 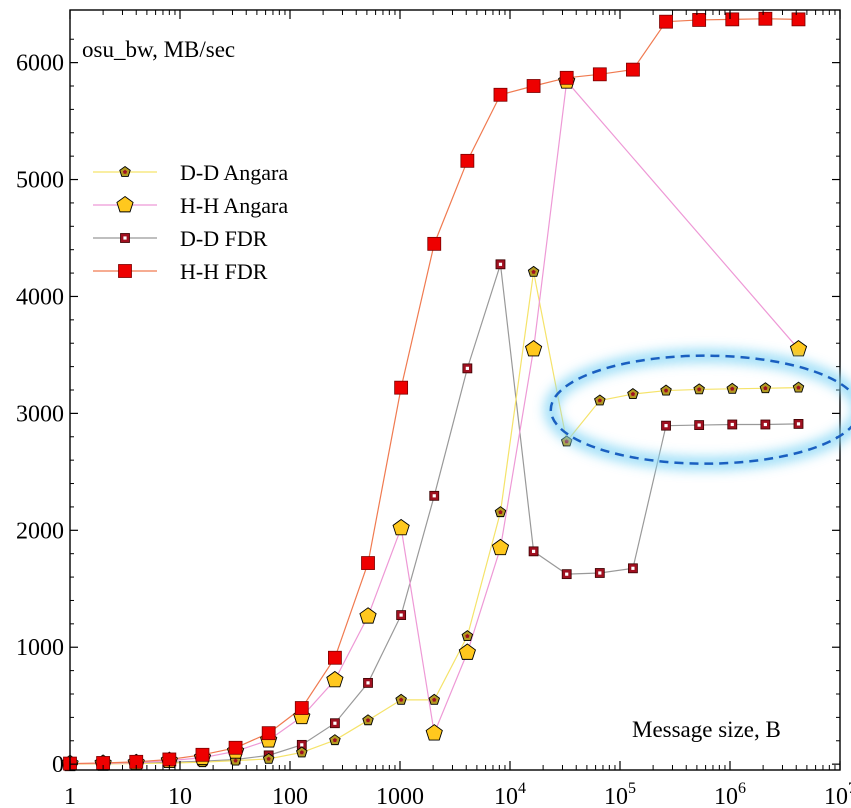 I want to click on x-tick-label: 100, so click(x=290, y=796).